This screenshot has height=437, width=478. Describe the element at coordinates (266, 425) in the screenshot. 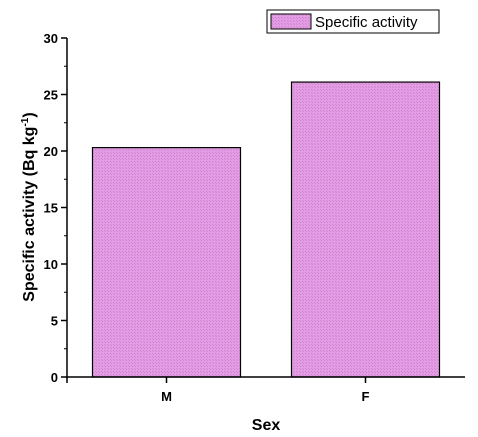

I see `x-axis-title: Sex` at that location.